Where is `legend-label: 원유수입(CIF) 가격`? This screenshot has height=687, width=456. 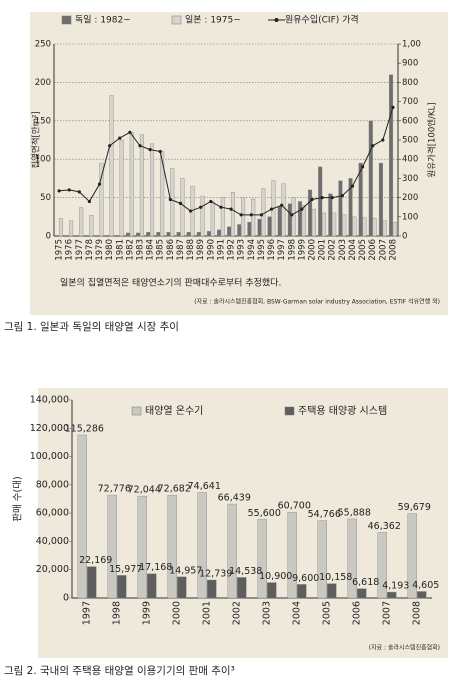 legend-label: 원유수입(CIF) 가격 is located at coordinates (322, 20).